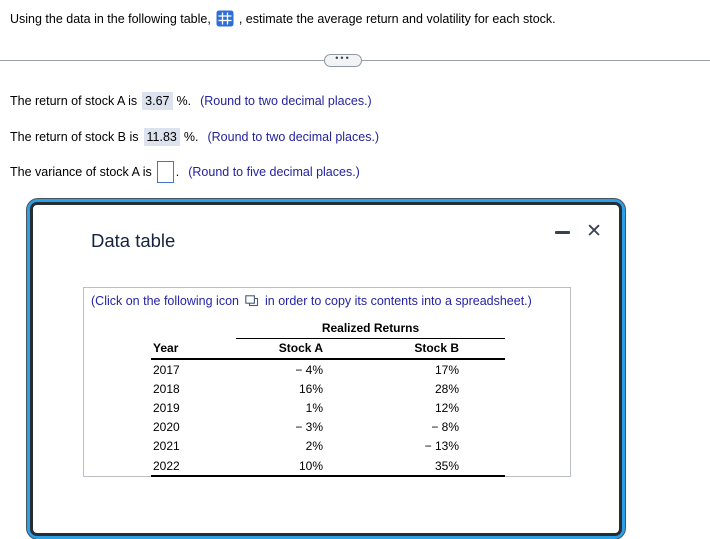 The width and height of the screenshot is (710, 539). What do you see at coordinates (309, 369) in the screenshot?
I see `cell-stock-a: − 4%` at bounding box center [309, 369].